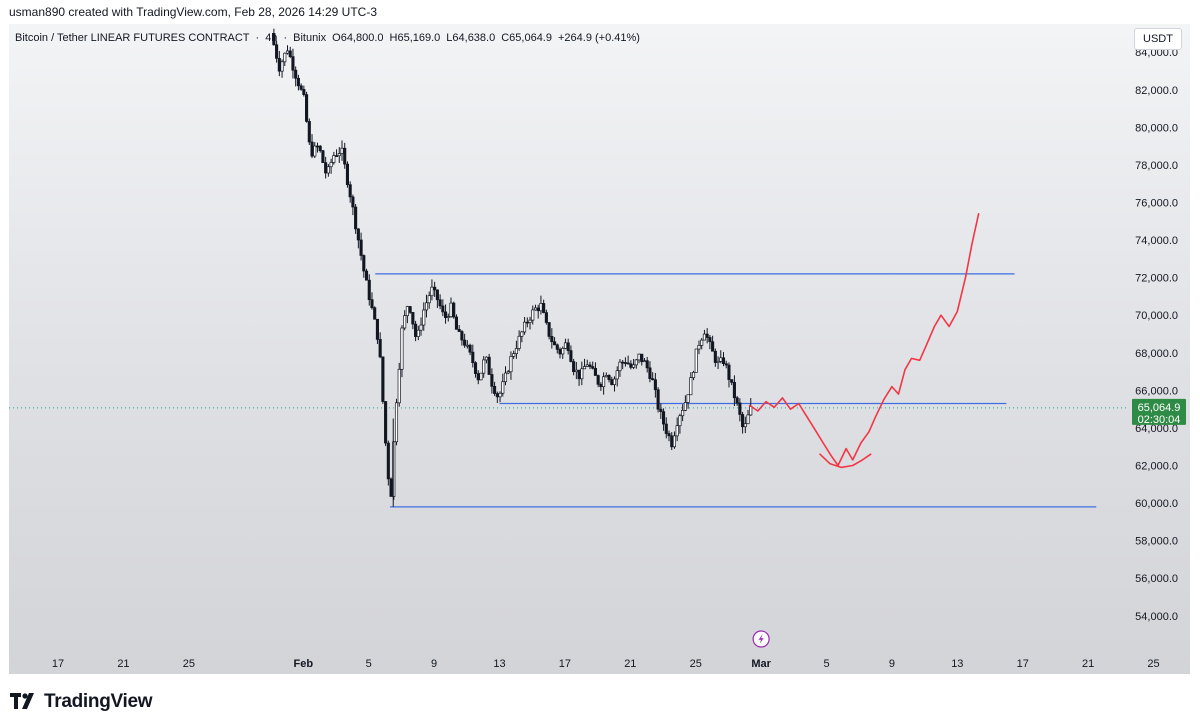  What do you see at coordinates (1156, 166) in the screenshot?
I see `y-tick-label: 78,000.0` at bounding box center [1156, 166].